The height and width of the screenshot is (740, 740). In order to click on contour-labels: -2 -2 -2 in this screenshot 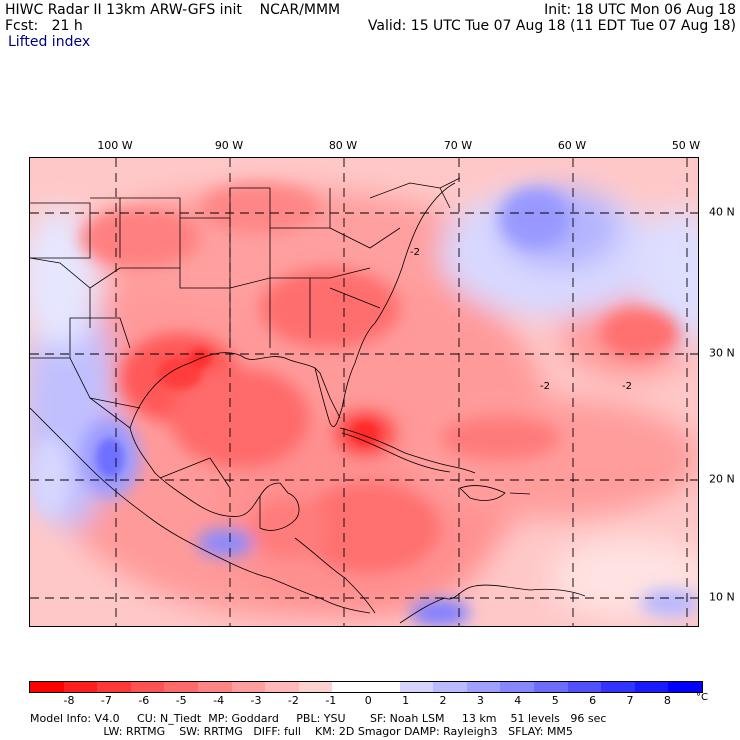, I will do `click(521, 319)`.